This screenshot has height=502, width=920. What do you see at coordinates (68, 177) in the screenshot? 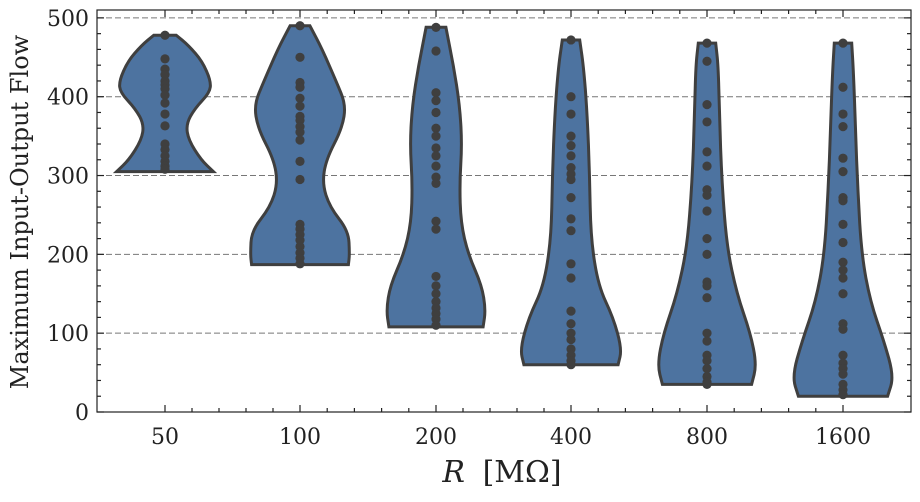
I see `y-tick-label: 300` at bounding box center [68, 177].